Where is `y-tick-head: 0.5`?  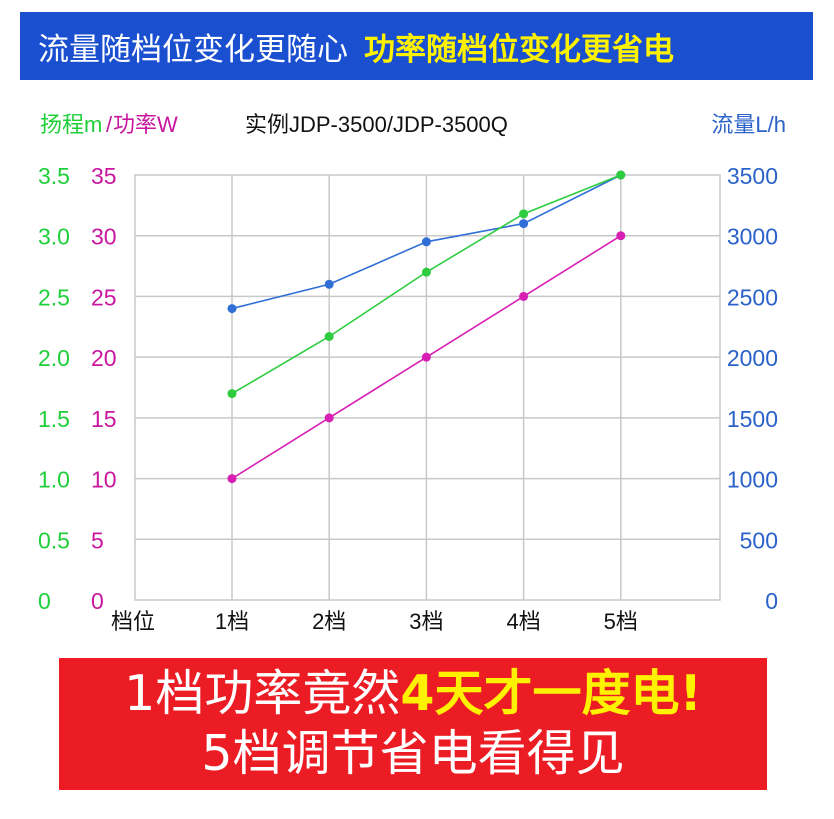
y-tick-head: 0.5 is located at coordinates (54, 540).